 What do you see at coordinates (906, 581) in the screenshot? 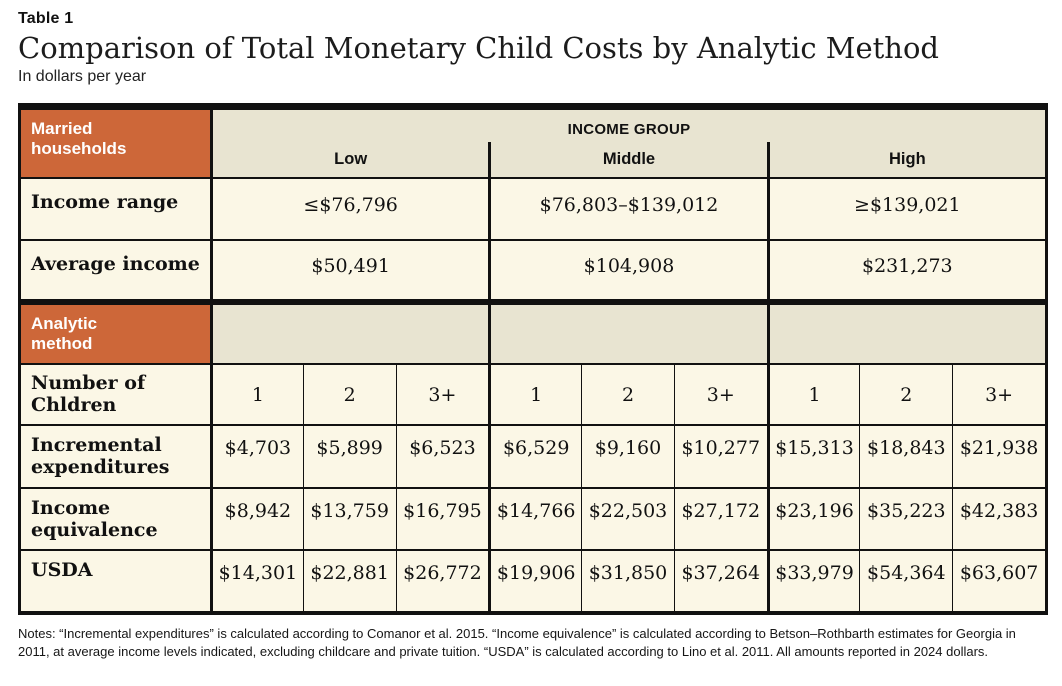
I see `table-cell: $54,364` at bounding box center [906, 581].